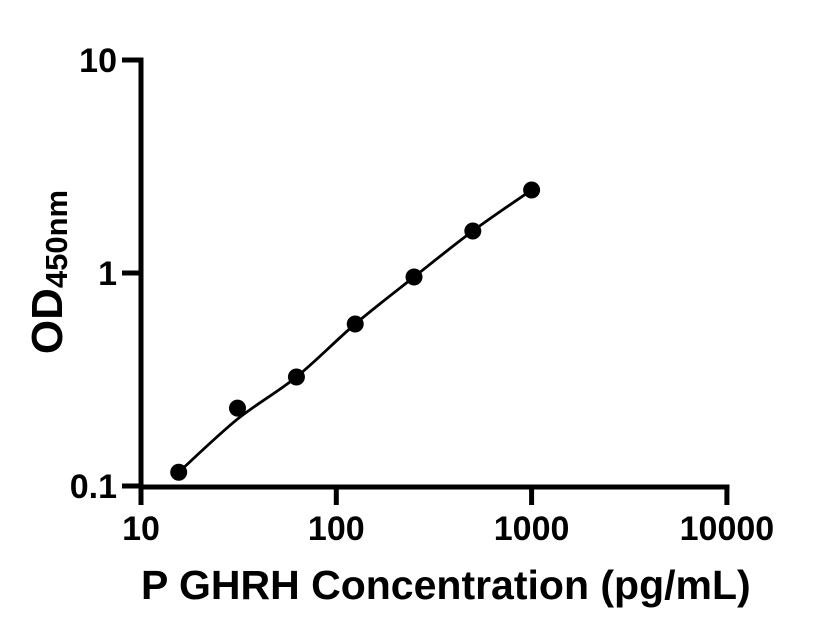 This screenshot has width=816, height=640. What do you see at coordinates (446, 585) in the screenshot?
I see `x-axis-title: P GHRH Concentration (pg/mL)` at bounding box center [446, 585].